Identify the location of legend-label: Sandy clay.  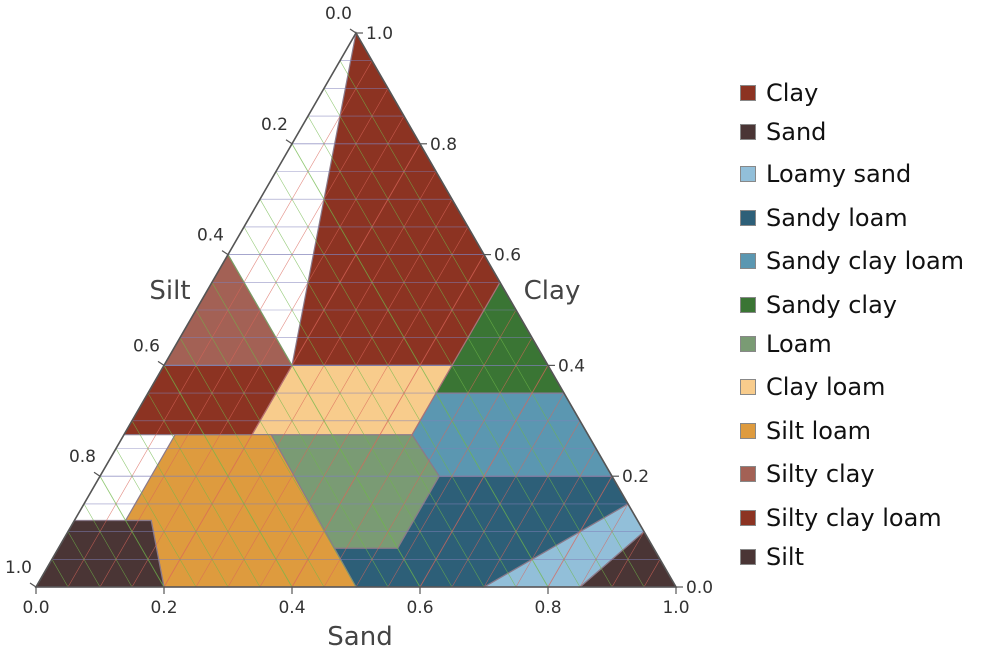
(831, 305).